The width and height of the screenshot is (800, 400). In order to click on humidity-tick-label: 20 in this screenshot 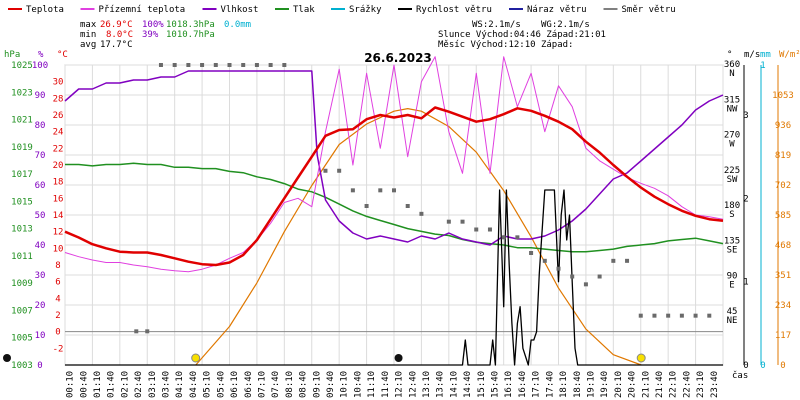, I will do `click(40, 306)`.